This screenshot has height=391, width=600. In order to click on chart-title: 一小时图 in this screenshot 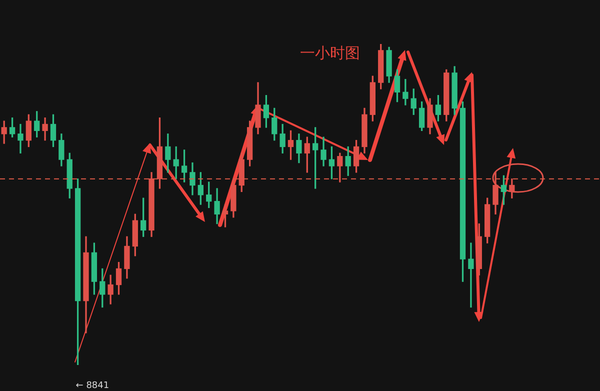, I will do `click(330, 53)`.